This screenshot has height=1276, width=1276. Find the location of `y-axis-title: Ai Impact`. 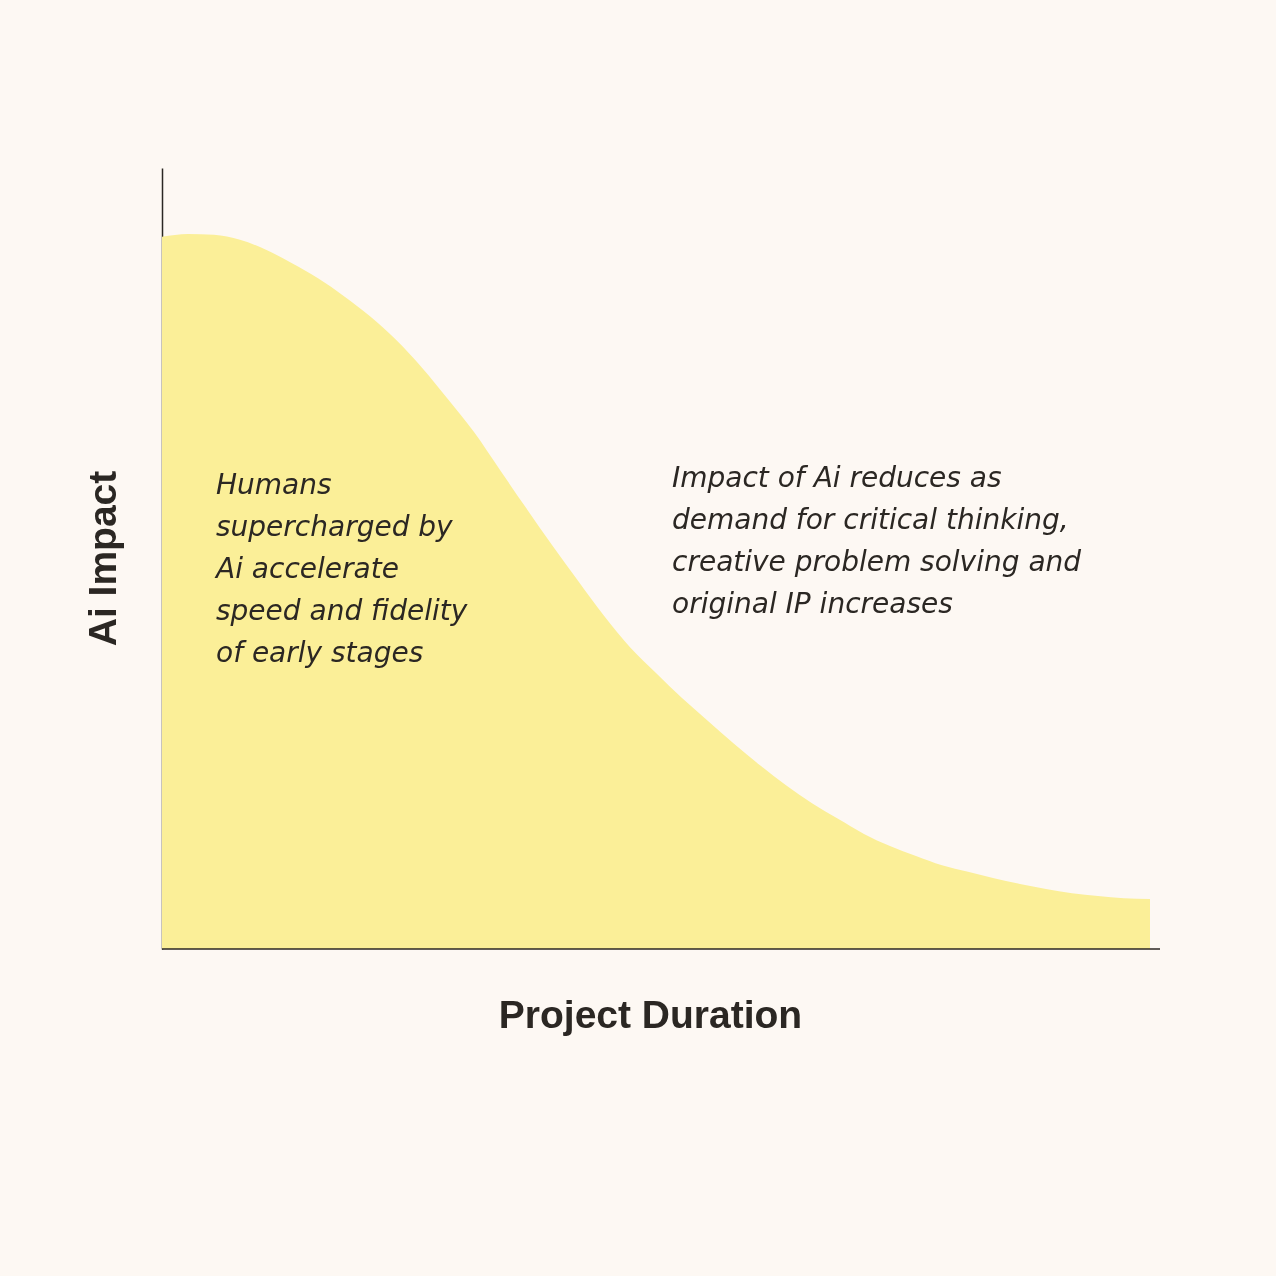

y-axis-title: Ai Impact is located at coordinates (102, 558).